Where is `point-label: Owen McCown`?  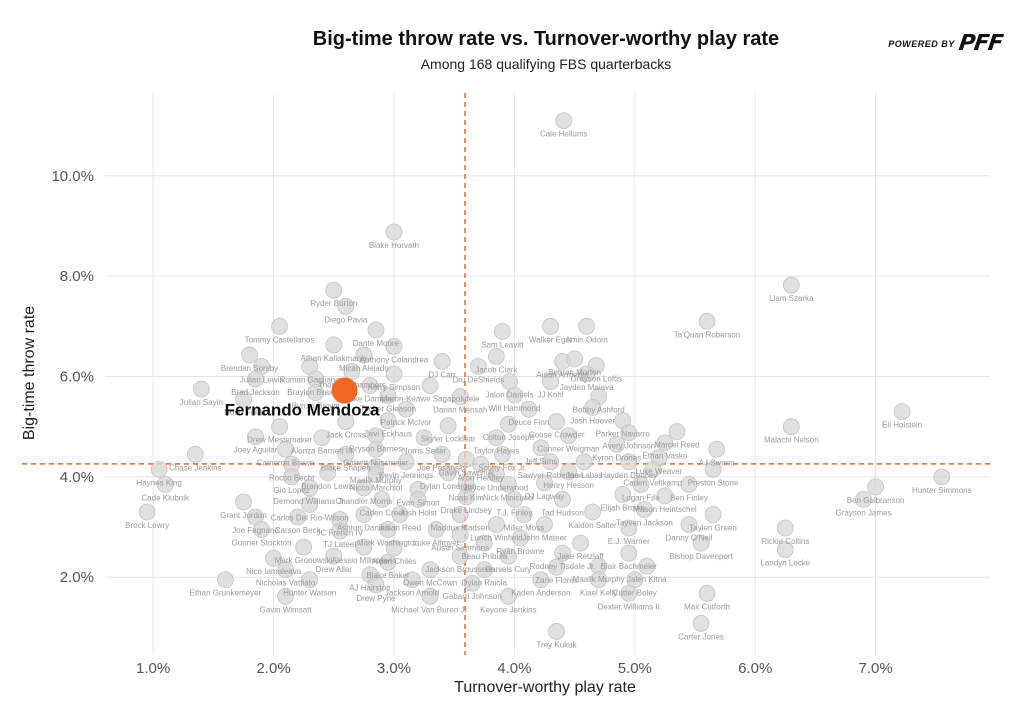
point-label: Owen McCown is located at coordinates (430, 583).